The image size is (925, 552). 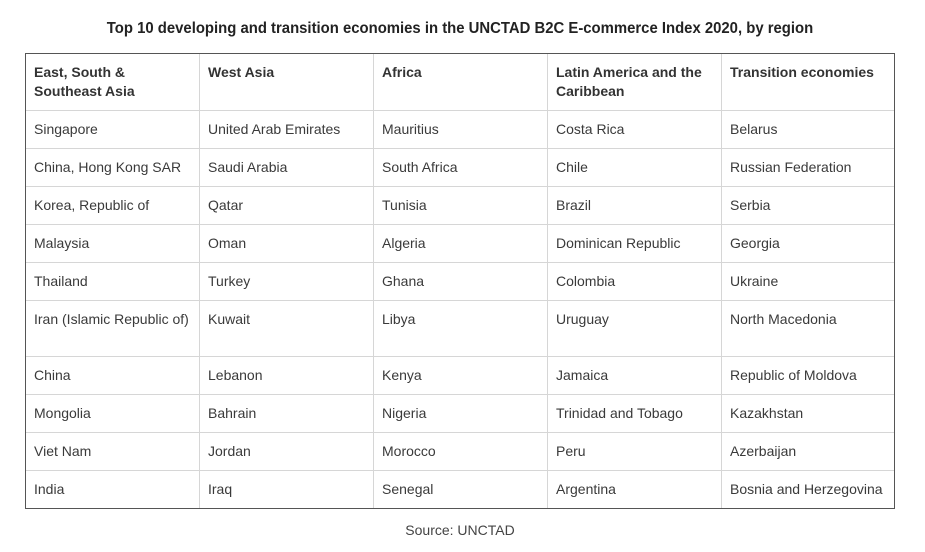 I want to click on table-cell: Morocco, so click(x=460, y=451).